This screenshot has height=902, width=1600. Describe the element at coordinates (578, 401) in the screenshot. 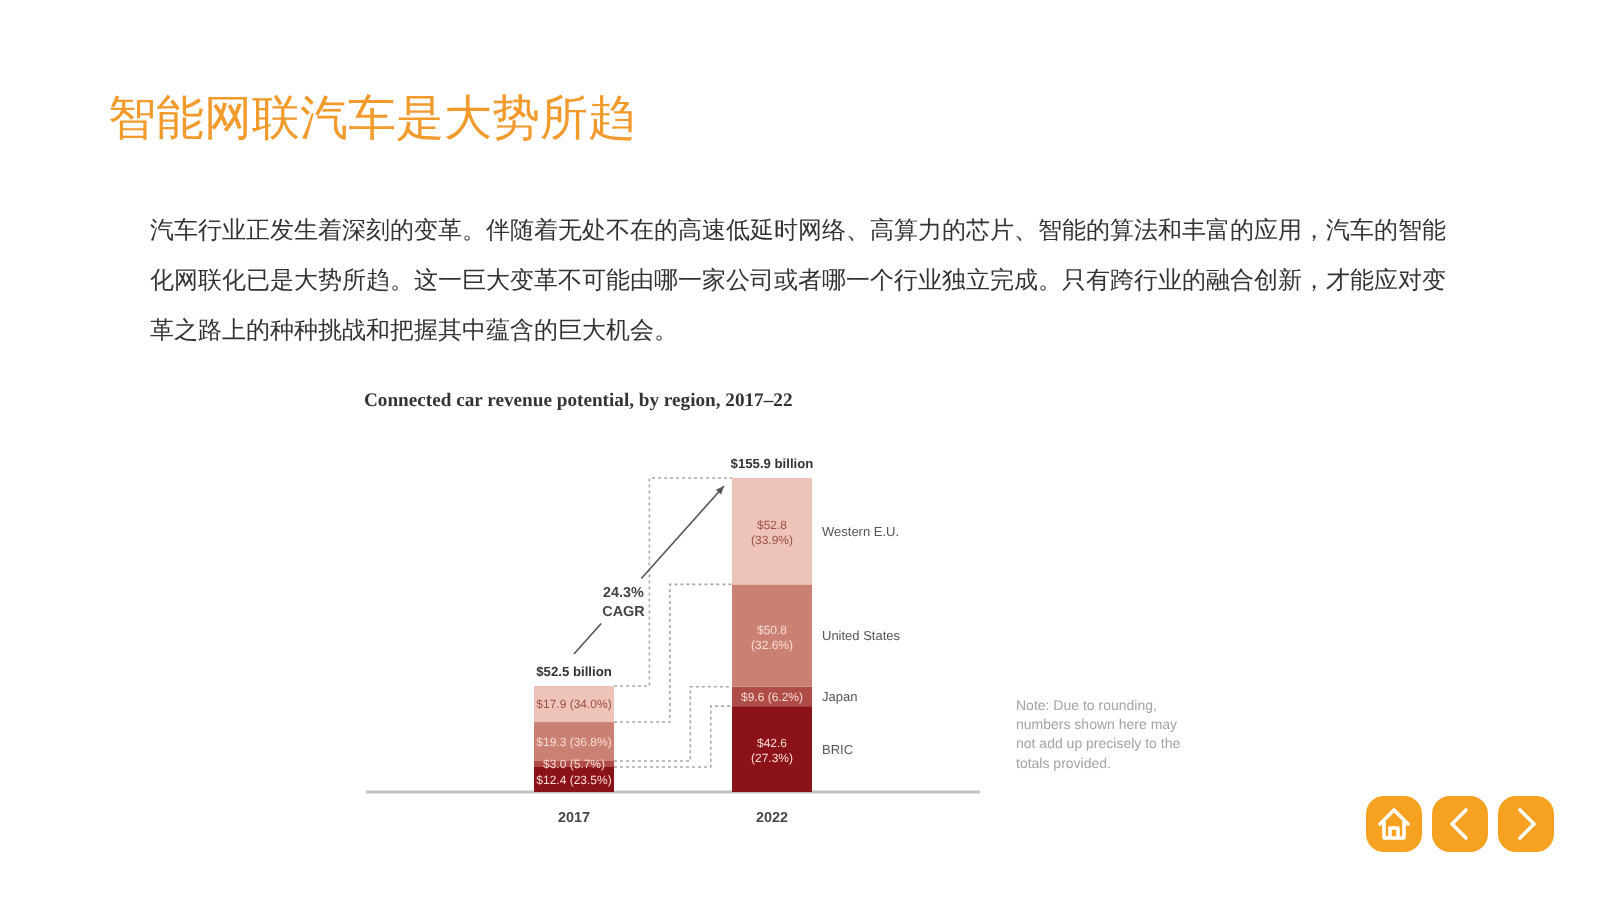

I see `text: Connected car revenue potential, by region, 2017–22` at that location.